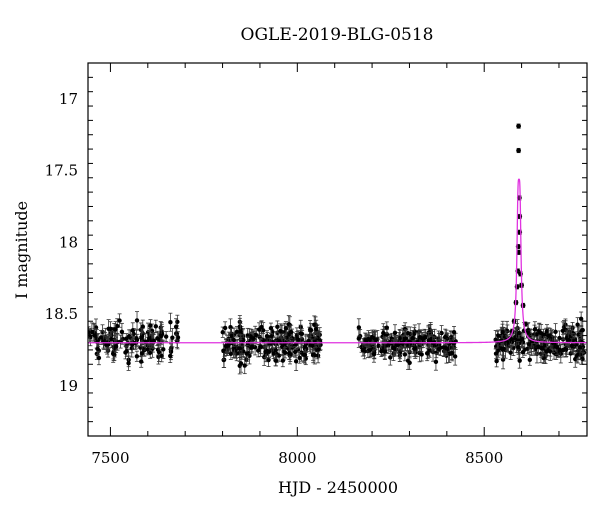  What do you see at coordinates (68, 99) in the screenshot?
I see `y-tick-label: 17` at bounding box center [68, 99].